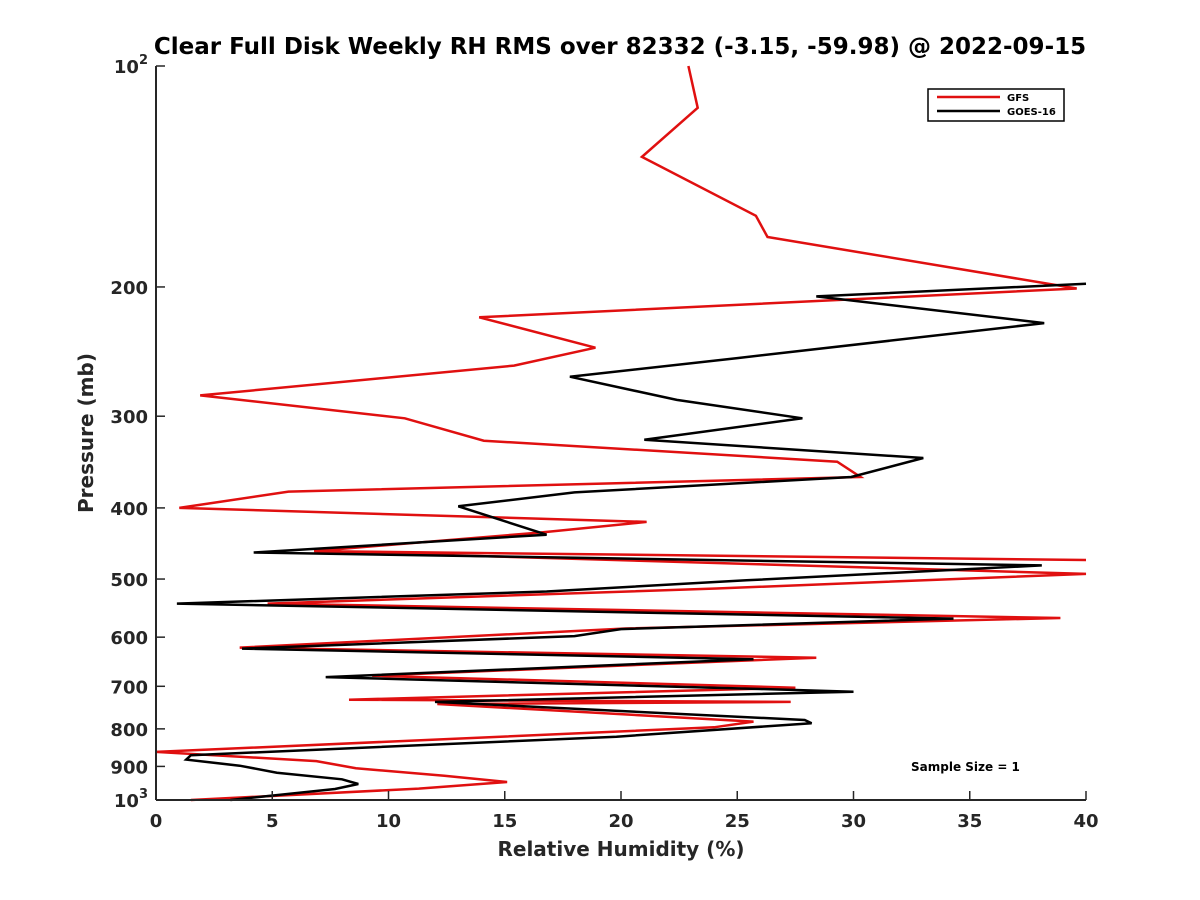 The width and height of the screenshot is (1200, 900). I want to click on y-tick-label: 900, so click(129, 767).